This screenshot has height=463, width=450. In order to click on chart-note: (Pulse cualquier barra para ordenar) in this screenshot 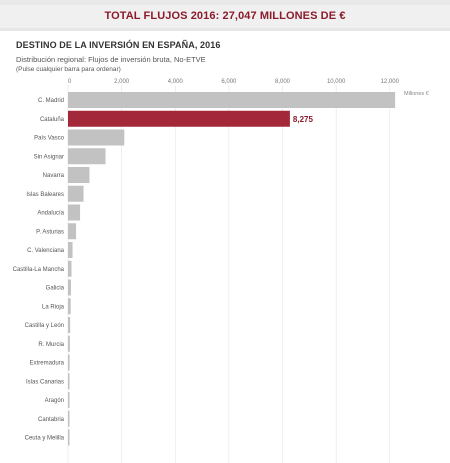, I will do `click(68, 69)`.